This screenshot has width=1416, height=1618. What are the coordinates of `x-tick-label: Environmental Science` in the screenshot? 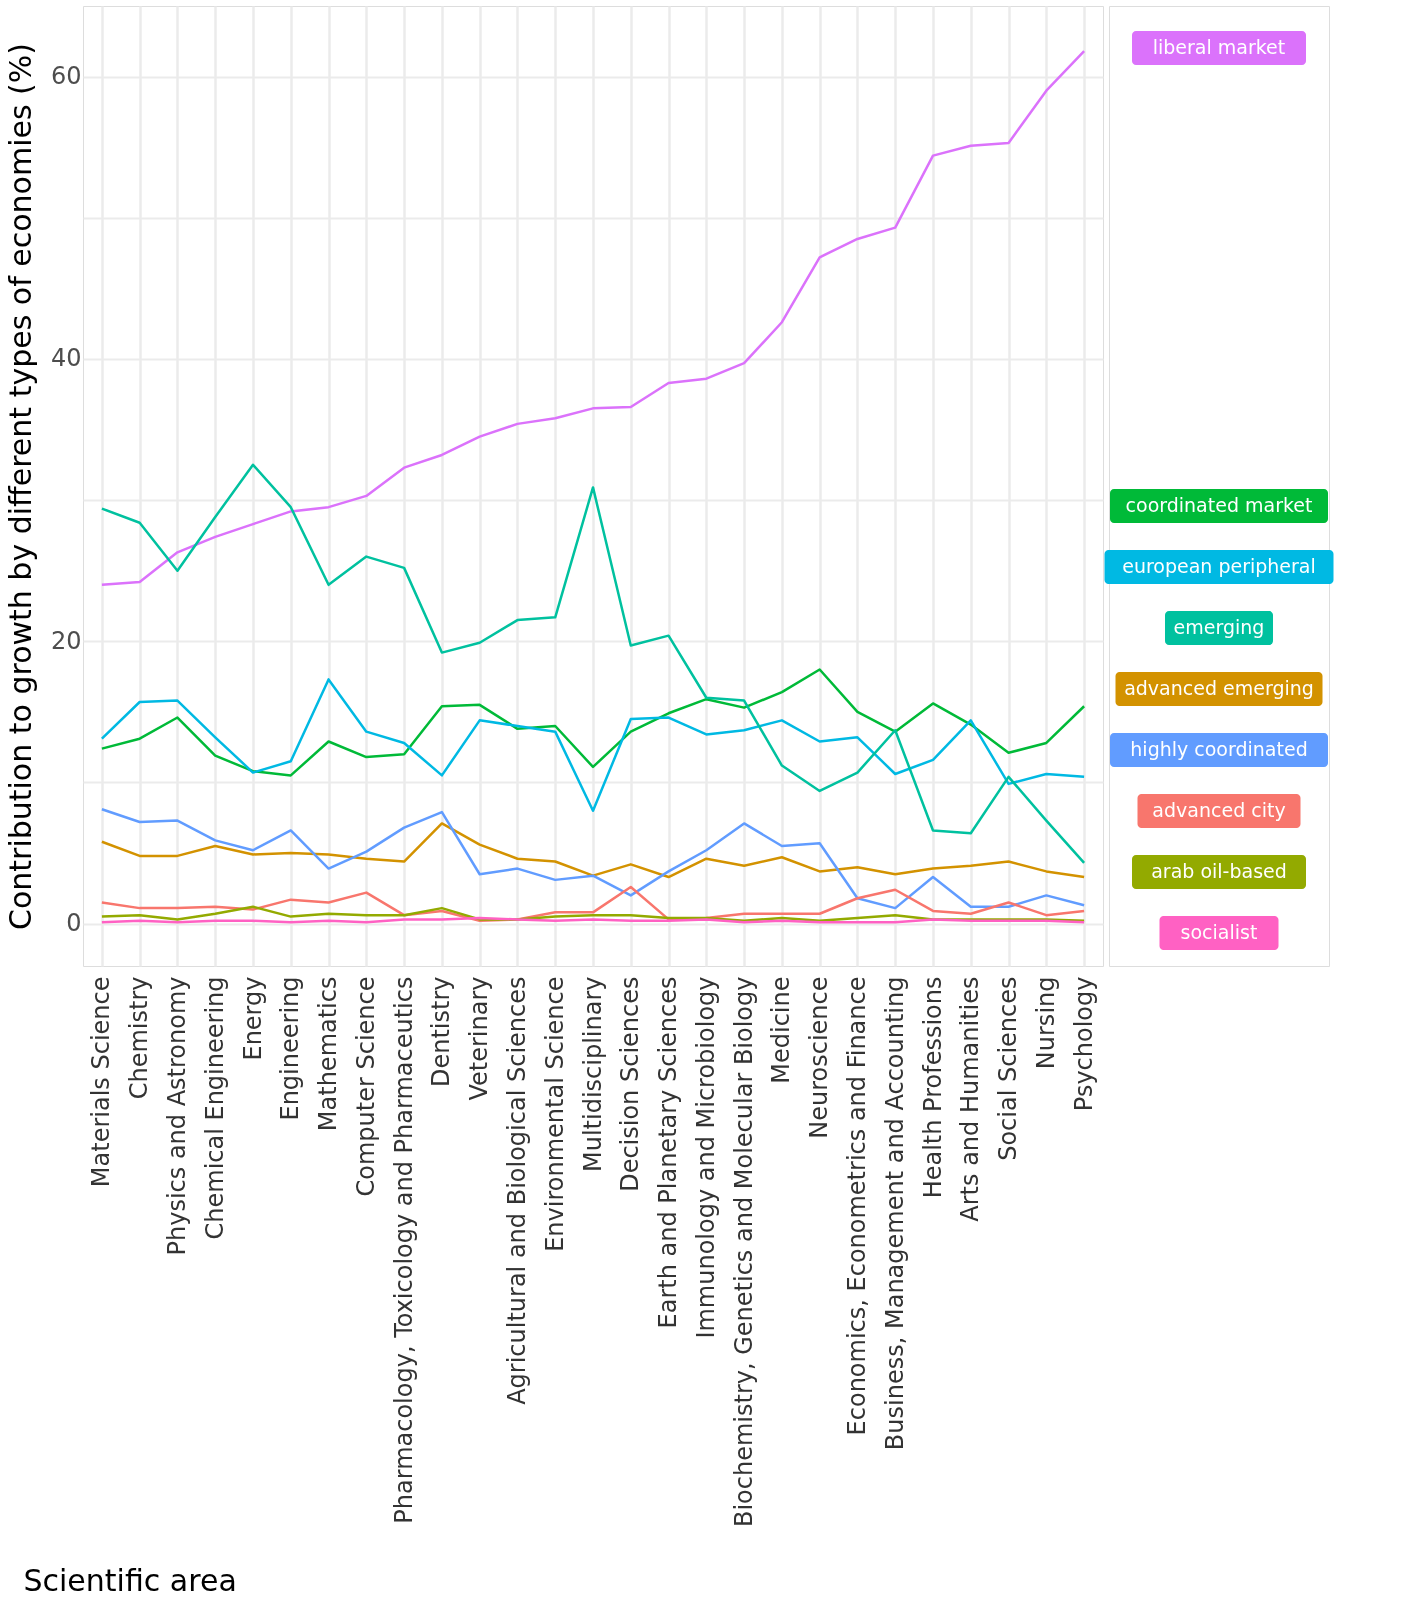 It's located at (554, 1114).